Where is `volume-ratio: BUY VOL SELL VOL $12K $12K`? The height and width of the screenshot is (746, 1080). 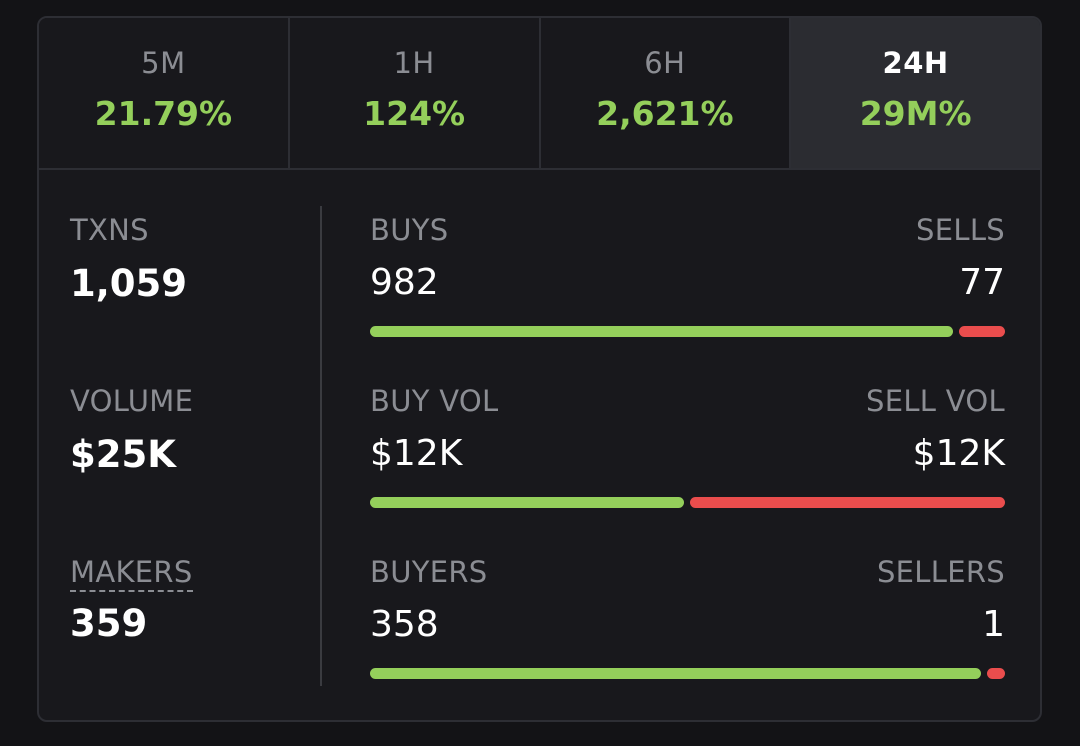
volume-ratio: BUY VOL SELL VOL $12K $12K is located at coordinates (687, 447).